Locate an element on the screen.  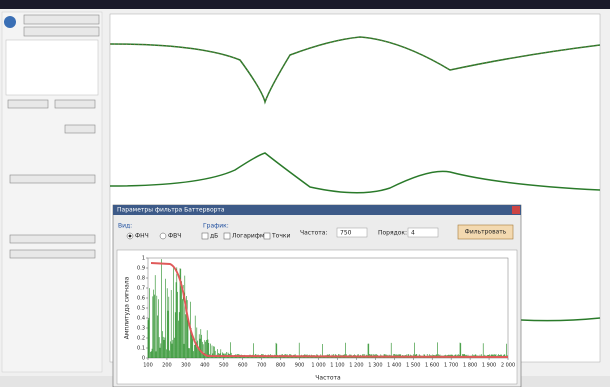
x-tick-label: 700 is located at coordinates (262, 366).